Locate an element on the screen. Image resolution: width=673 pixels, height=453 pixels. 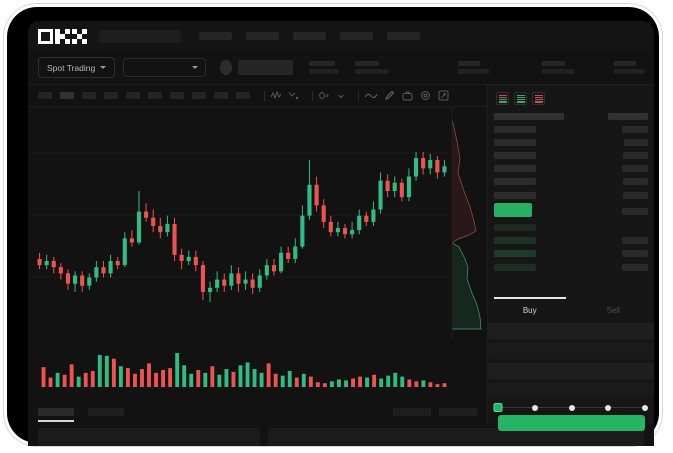
pencil-icon is located at coordinates (389, 95).